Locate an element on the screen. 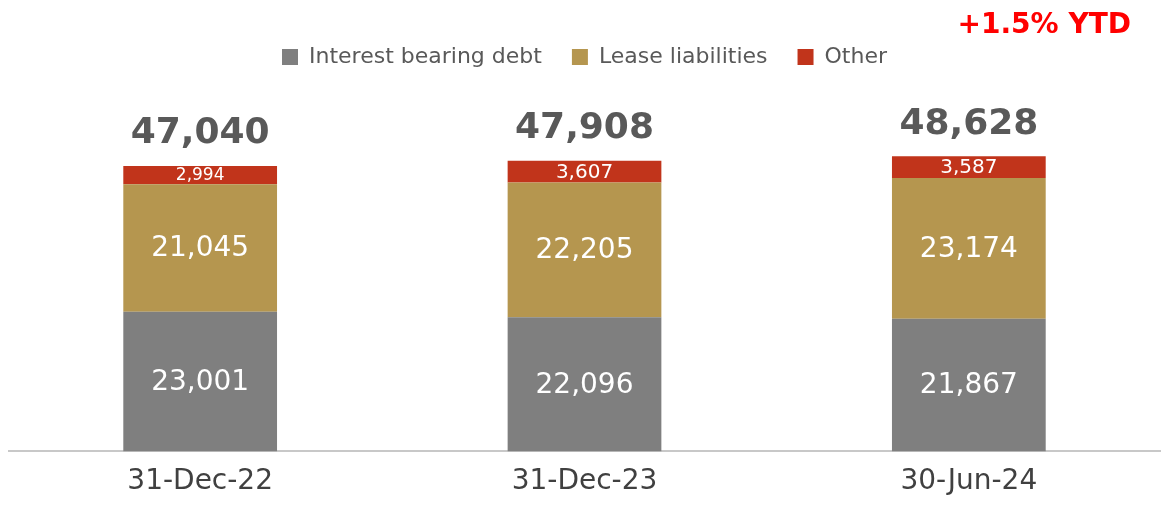 This screenshot has height=519, width=1161. text: +1.5% YTD is located at coordinates (1044, 24).